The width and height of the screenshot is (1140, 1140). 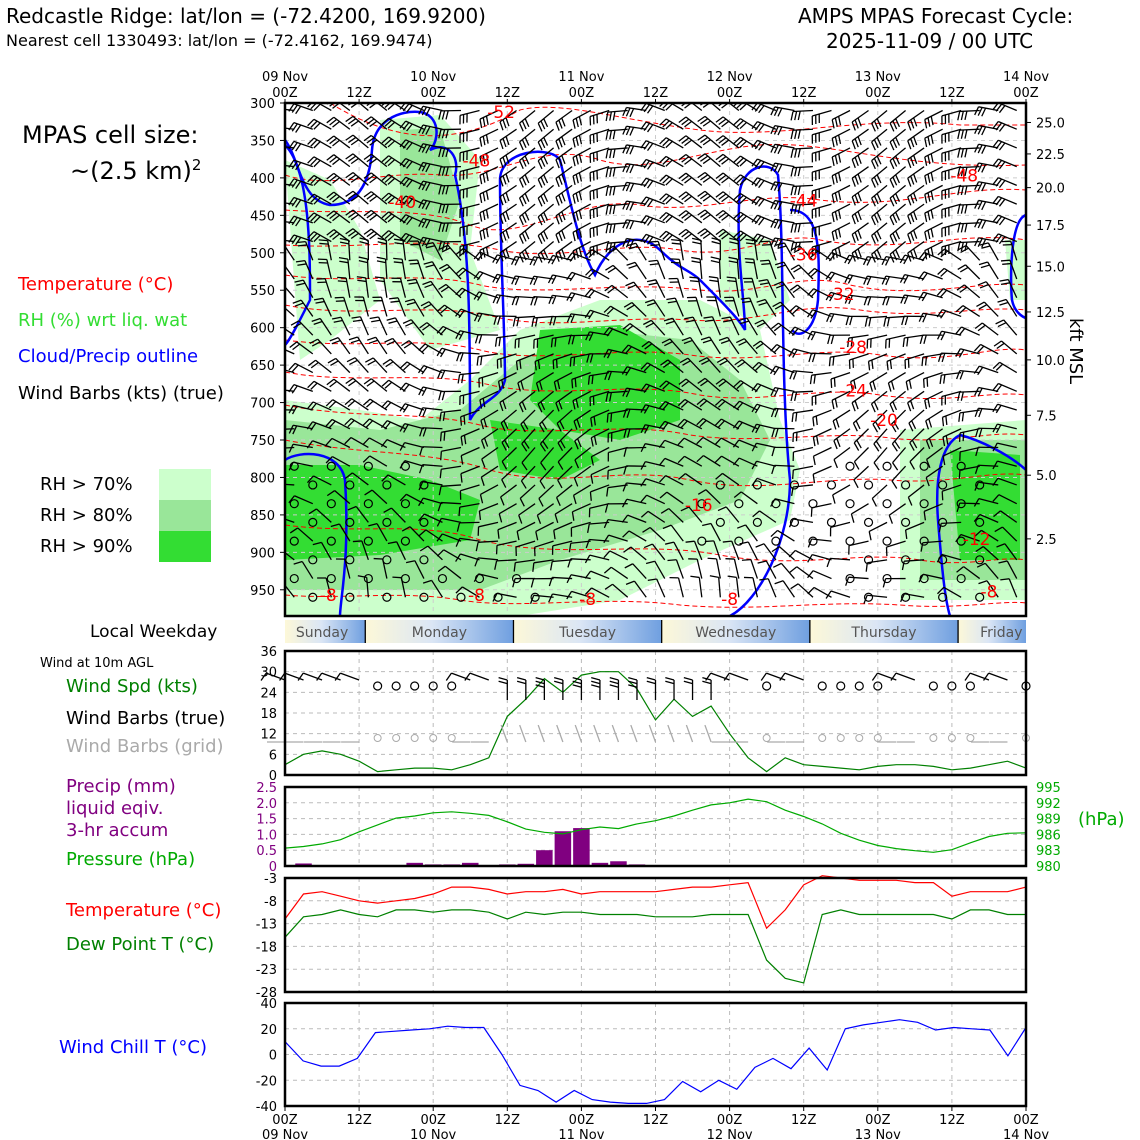 What do you see at coordinates (262, 104) in the screenshot?
I see `pressure-tick-label: 300` at bounding box center [262, 104].